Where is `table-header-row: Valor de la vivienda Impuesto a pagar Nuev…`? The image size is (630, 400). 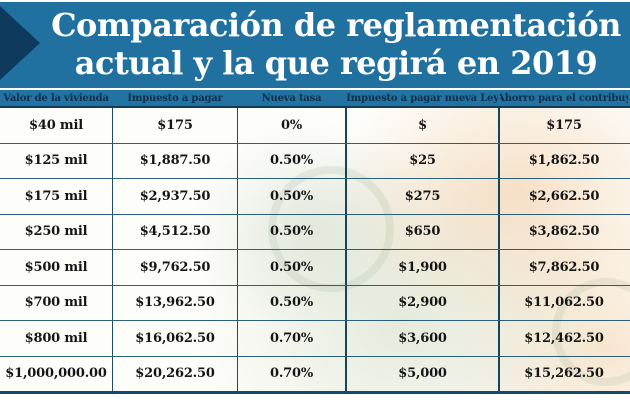
table-header-row: Valor de la vivienda Impuesto a pagar Nuev… is located at coordinates (315, 99).